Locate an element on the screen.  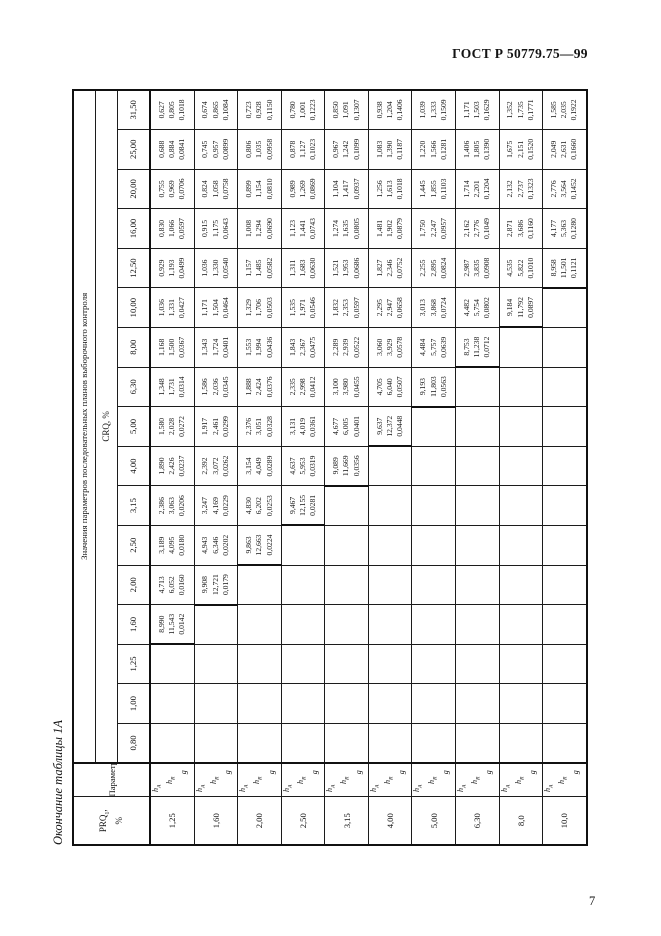
data-cell: 0,824 1,058 0,0758 is located at coordinates (216, 189).